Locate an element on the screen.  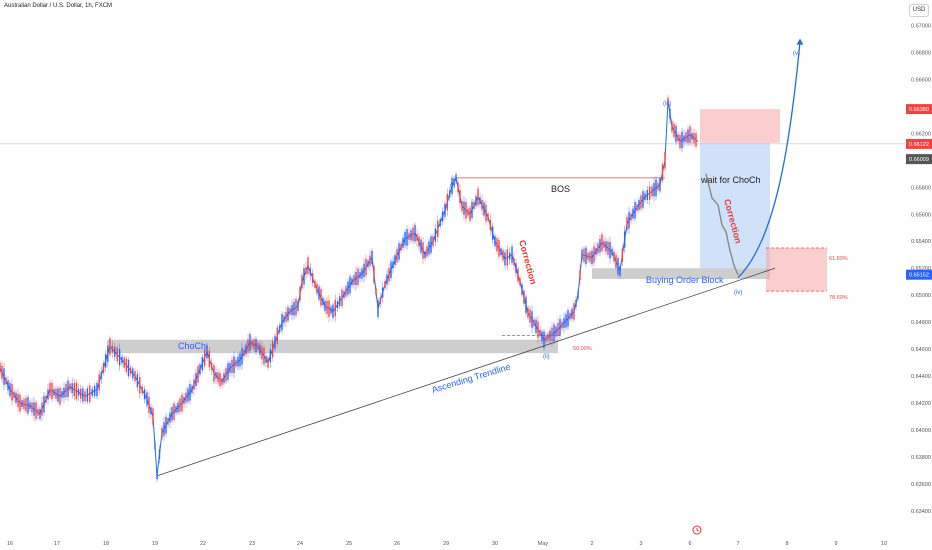
x-tick-label: 6 is located at coordinates (689, 544).